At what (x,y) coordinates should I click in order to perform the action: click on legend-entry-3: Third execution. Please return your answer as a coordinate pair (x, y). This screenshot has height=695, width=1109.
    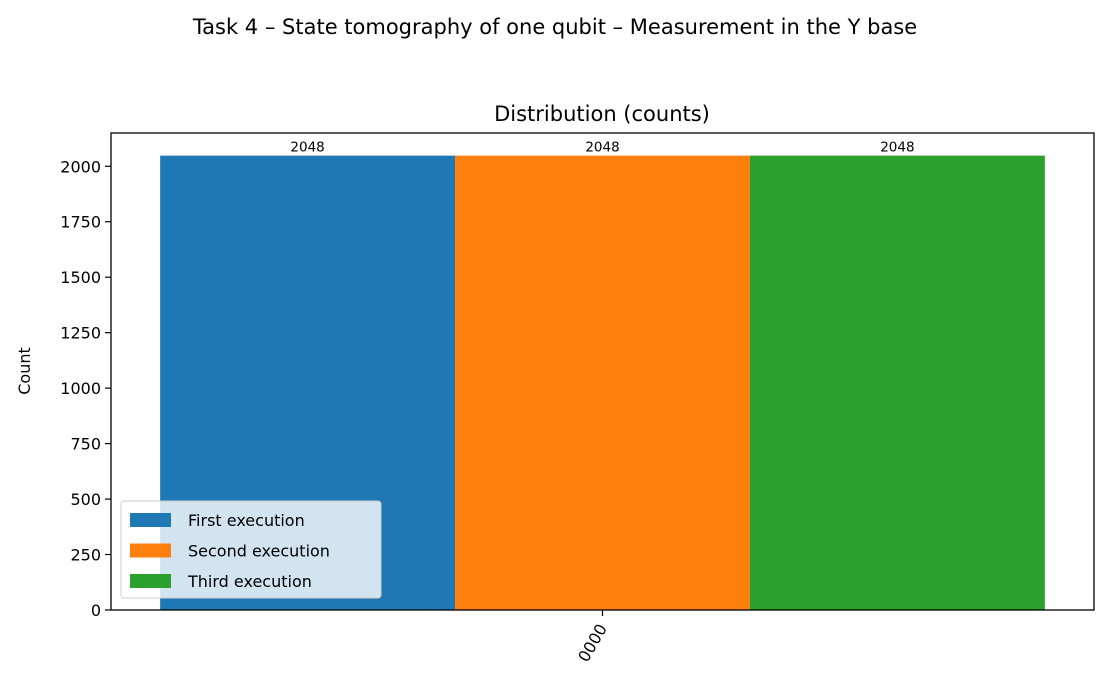
    Looking at the image, I should click on (249, 581).